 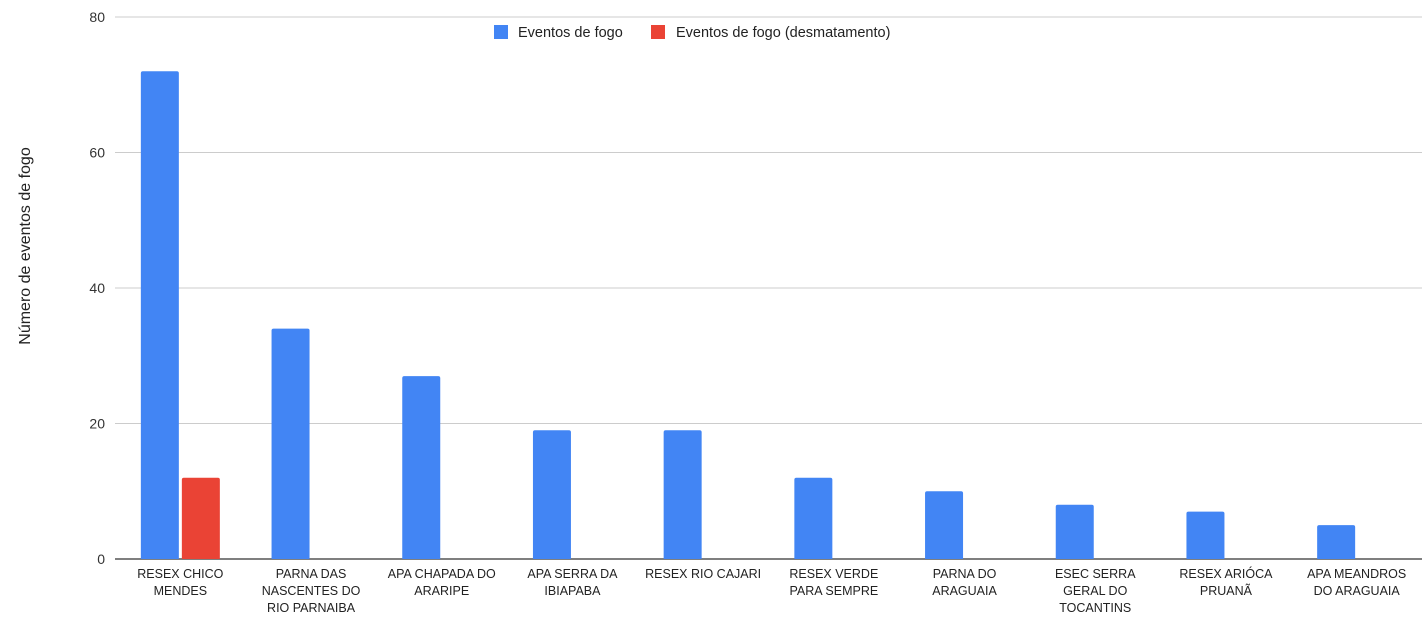 I want to click on x-tick-label: NASCENTES DO, so click(x=311, y=591).